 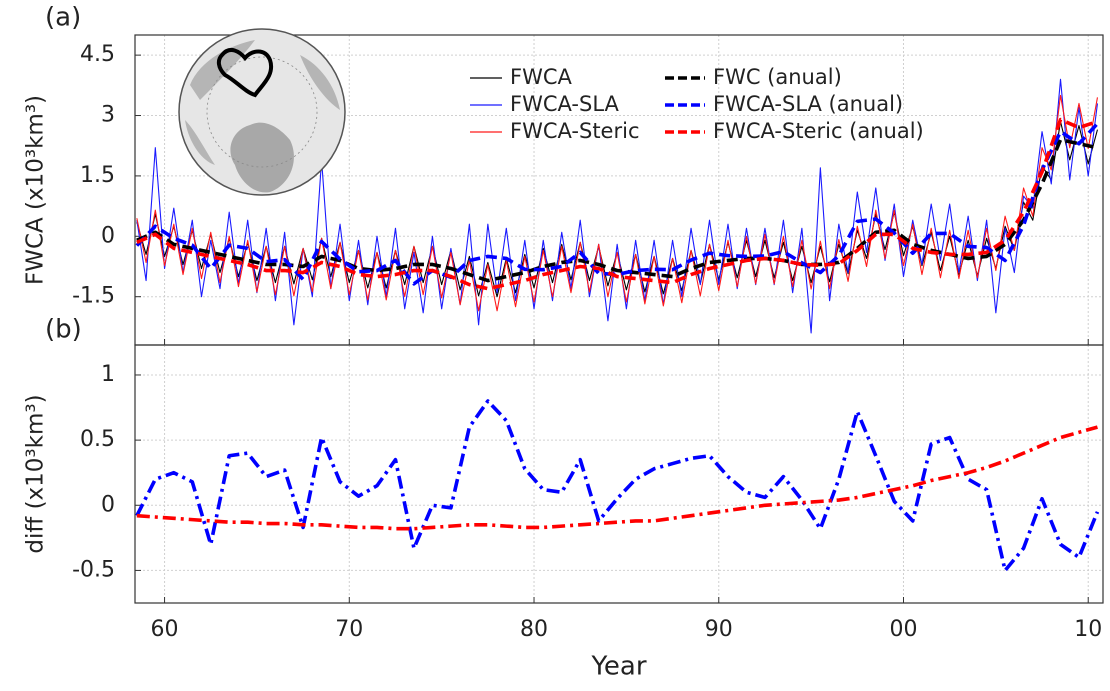 I want to click on y-tick-label: 4.5, so click(x=97, y=54).